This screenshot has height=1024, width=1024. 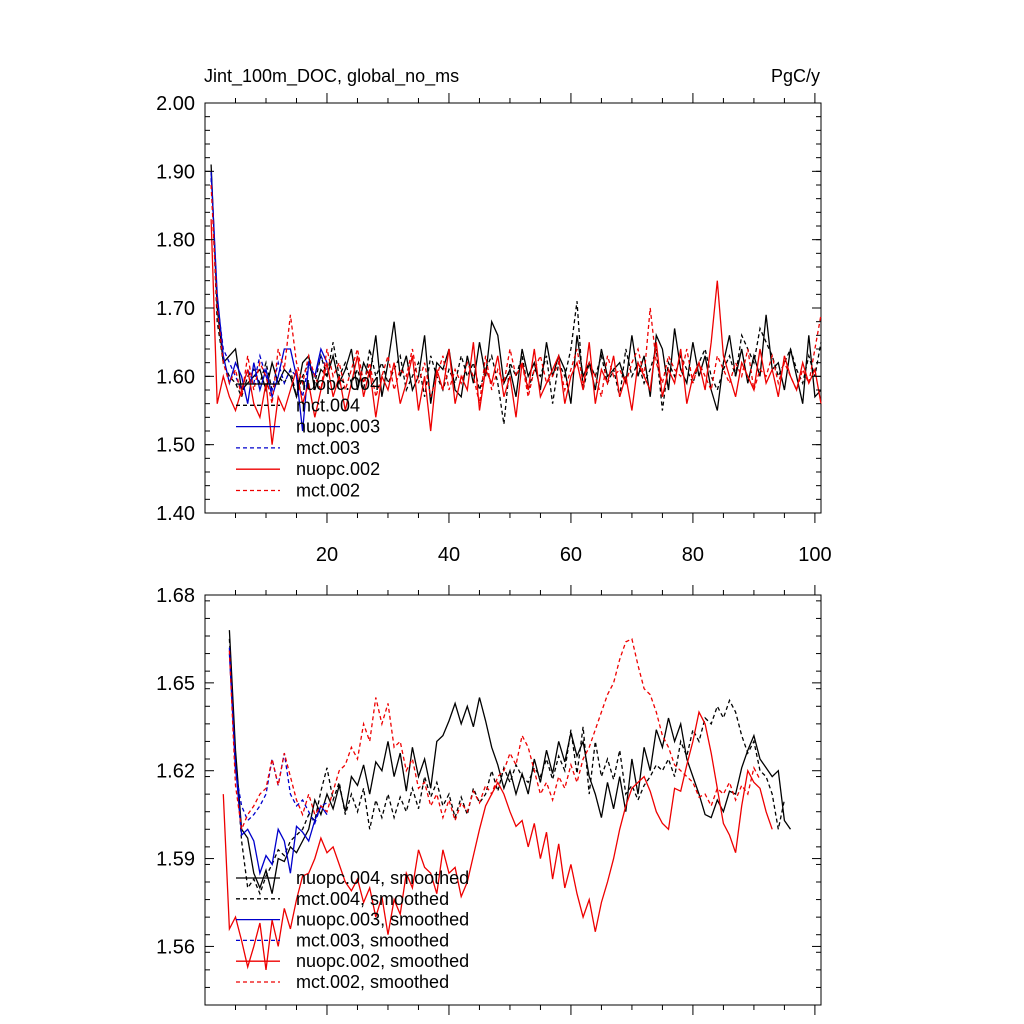 I want to click on legend-label: nuopc.002, smoothed, so click(x=382, y=961).